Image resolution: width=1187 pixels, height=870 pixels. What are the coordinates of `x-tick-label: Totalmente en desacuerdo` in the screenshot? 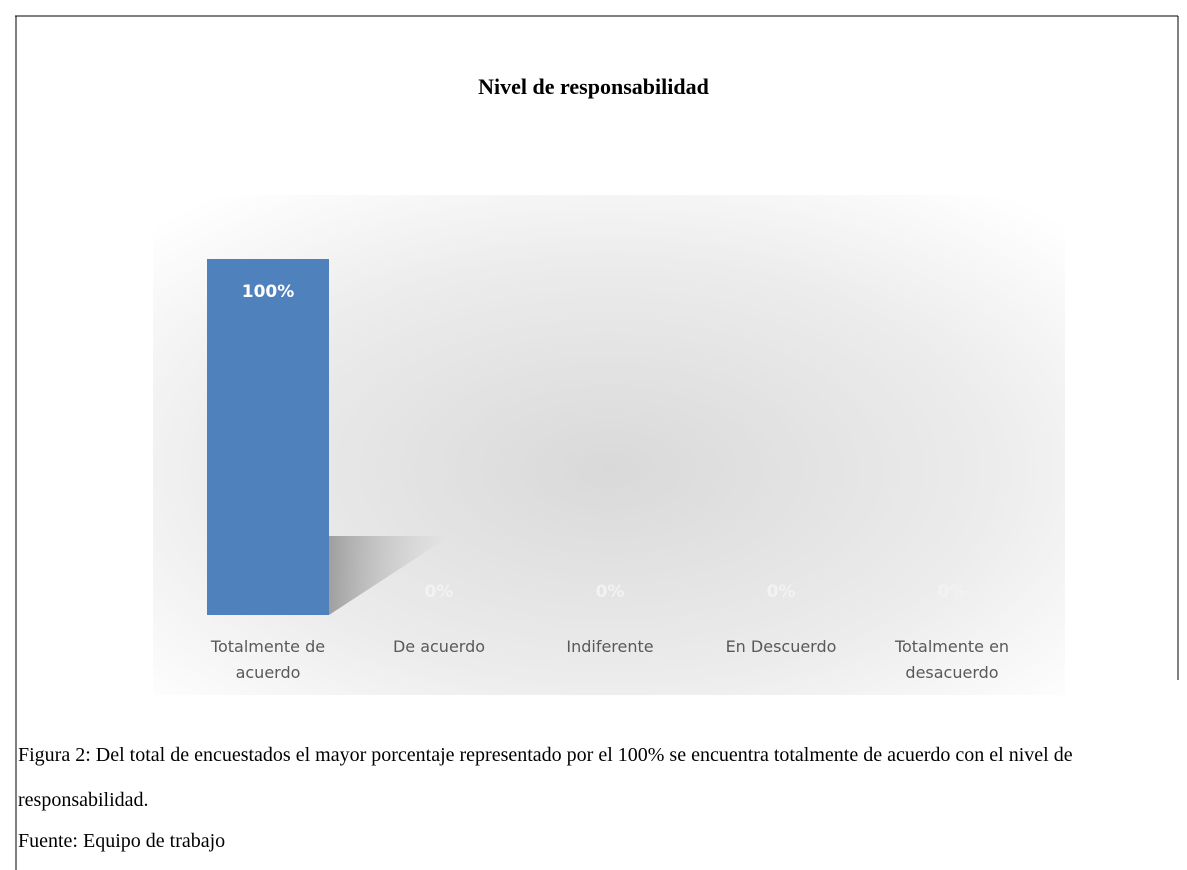 It's located at (952, 659).